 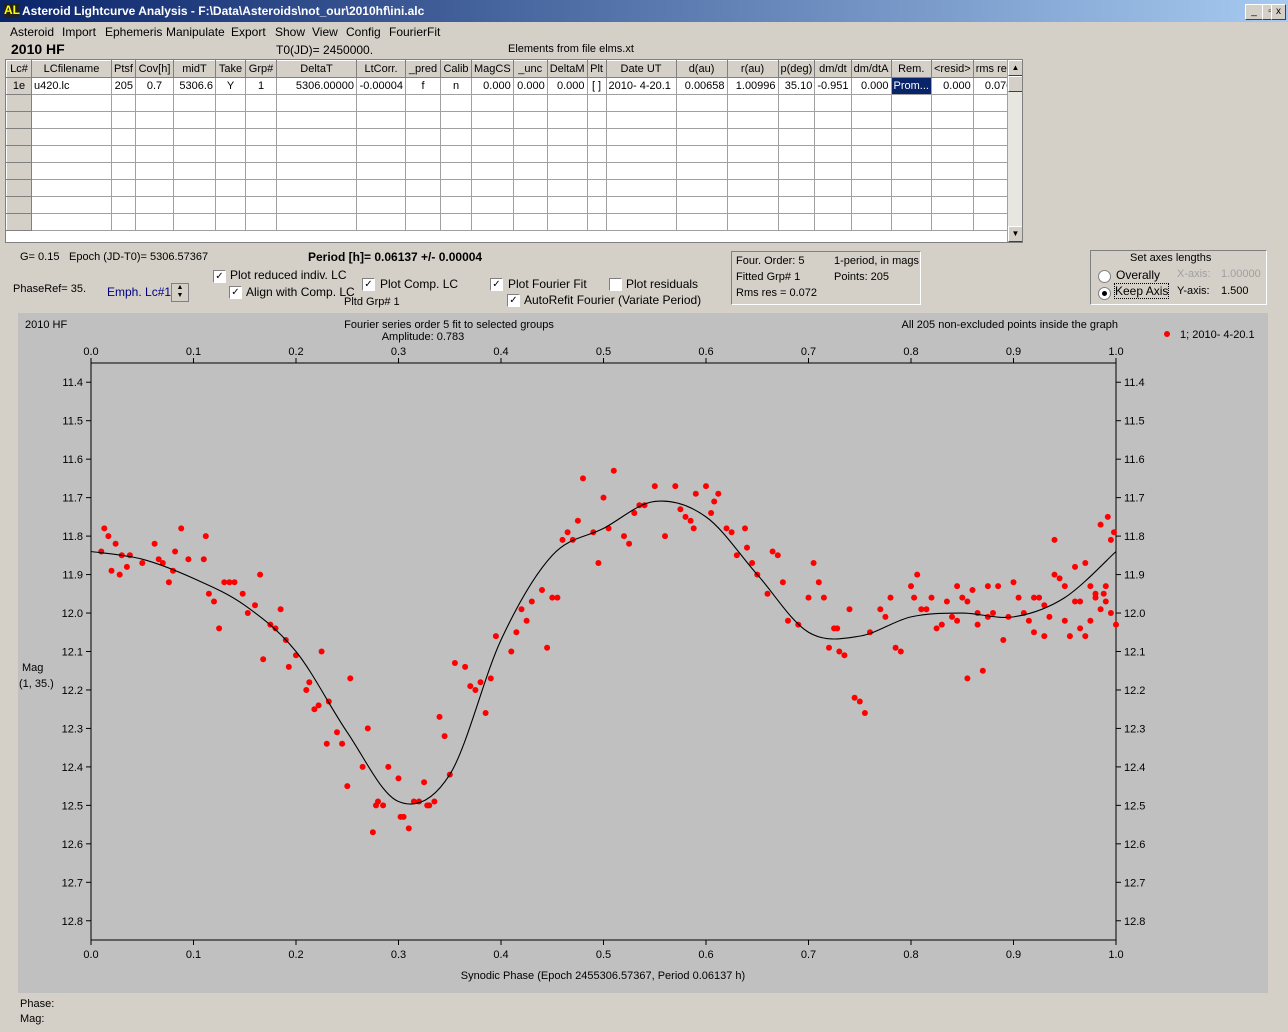 What do you see at coordinates (219, 276) in the screenshot?
I see `plot-reduced-checkbox: ✓` at bounding box center [219, 276].